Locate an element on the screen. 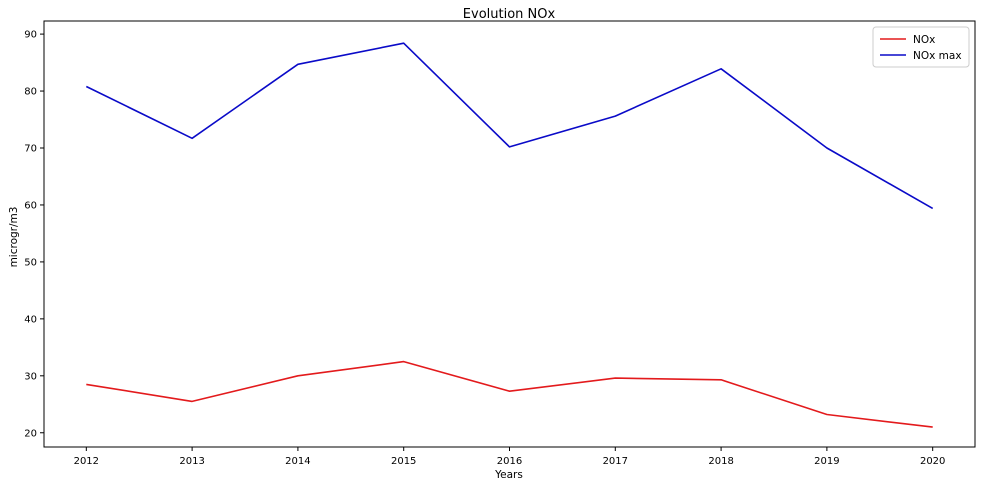 The image size is (982, 487). x-tick-label: 2013 is located at coordinates (191, 461).